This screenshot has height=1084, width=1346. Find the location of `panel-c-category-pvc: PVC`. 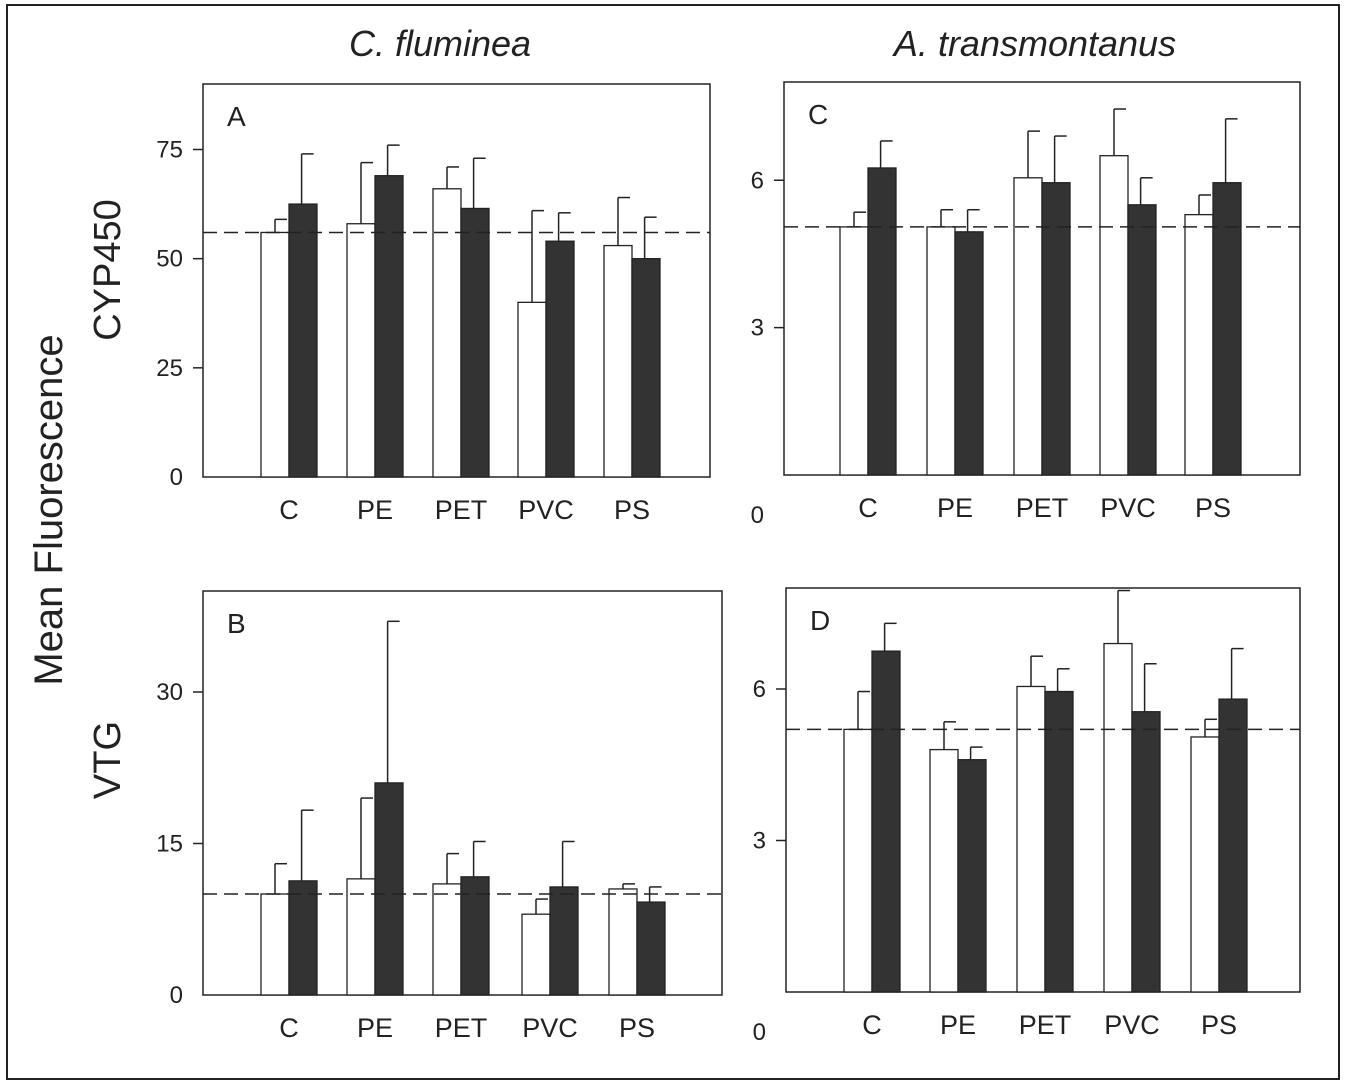

panel-c-category-pvc: PVC is located at coordinates (1128, 508).